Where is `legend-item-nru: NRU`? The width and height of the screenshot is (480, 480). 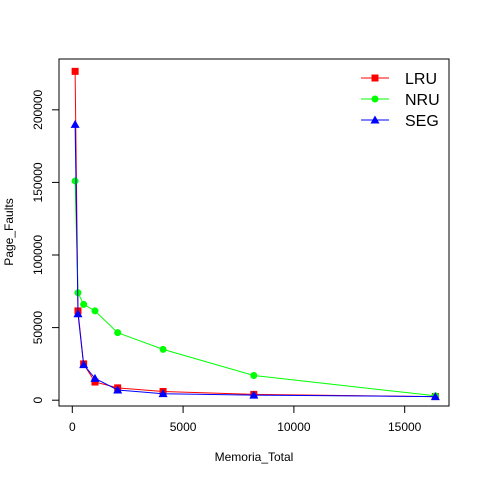
legend-item-nru: NRU is located at coordinates (400, 100).